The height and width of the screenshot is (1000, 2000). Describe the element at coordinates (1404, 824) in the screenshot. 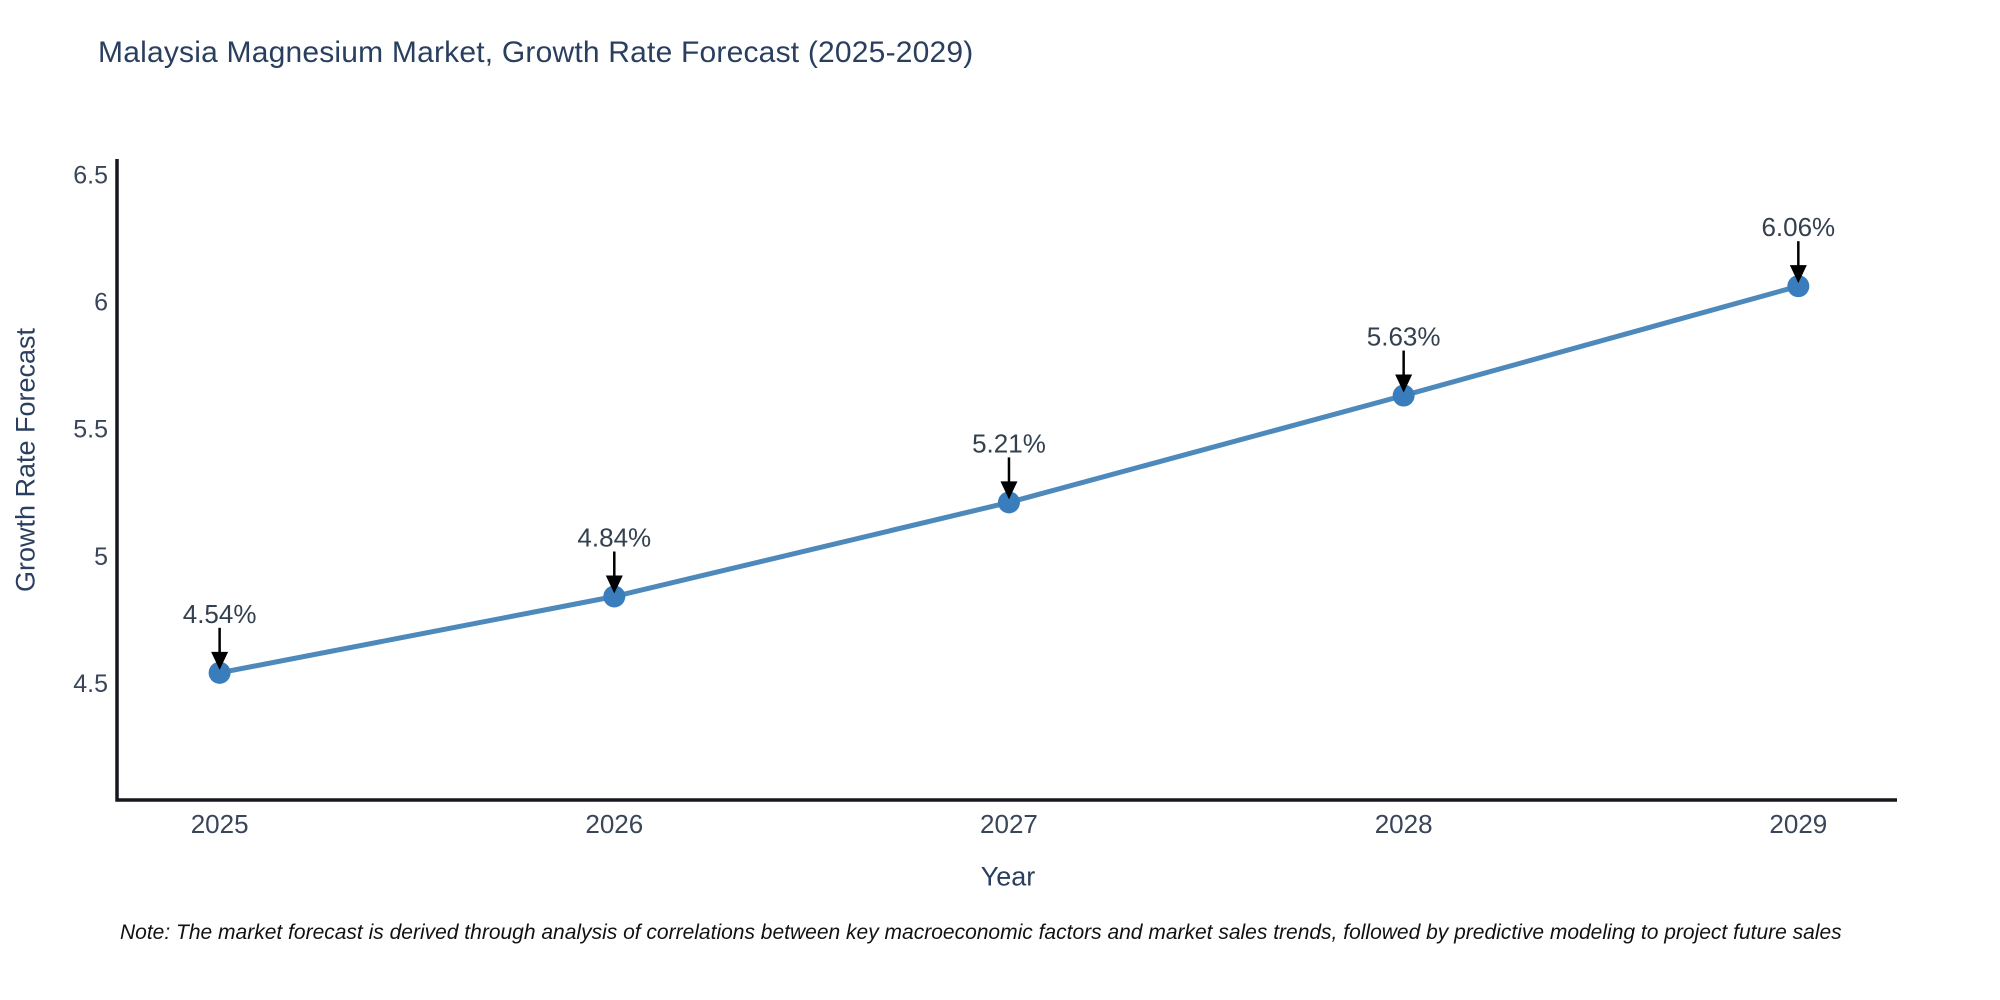

I see `x-tick-label: 2028` at that location.